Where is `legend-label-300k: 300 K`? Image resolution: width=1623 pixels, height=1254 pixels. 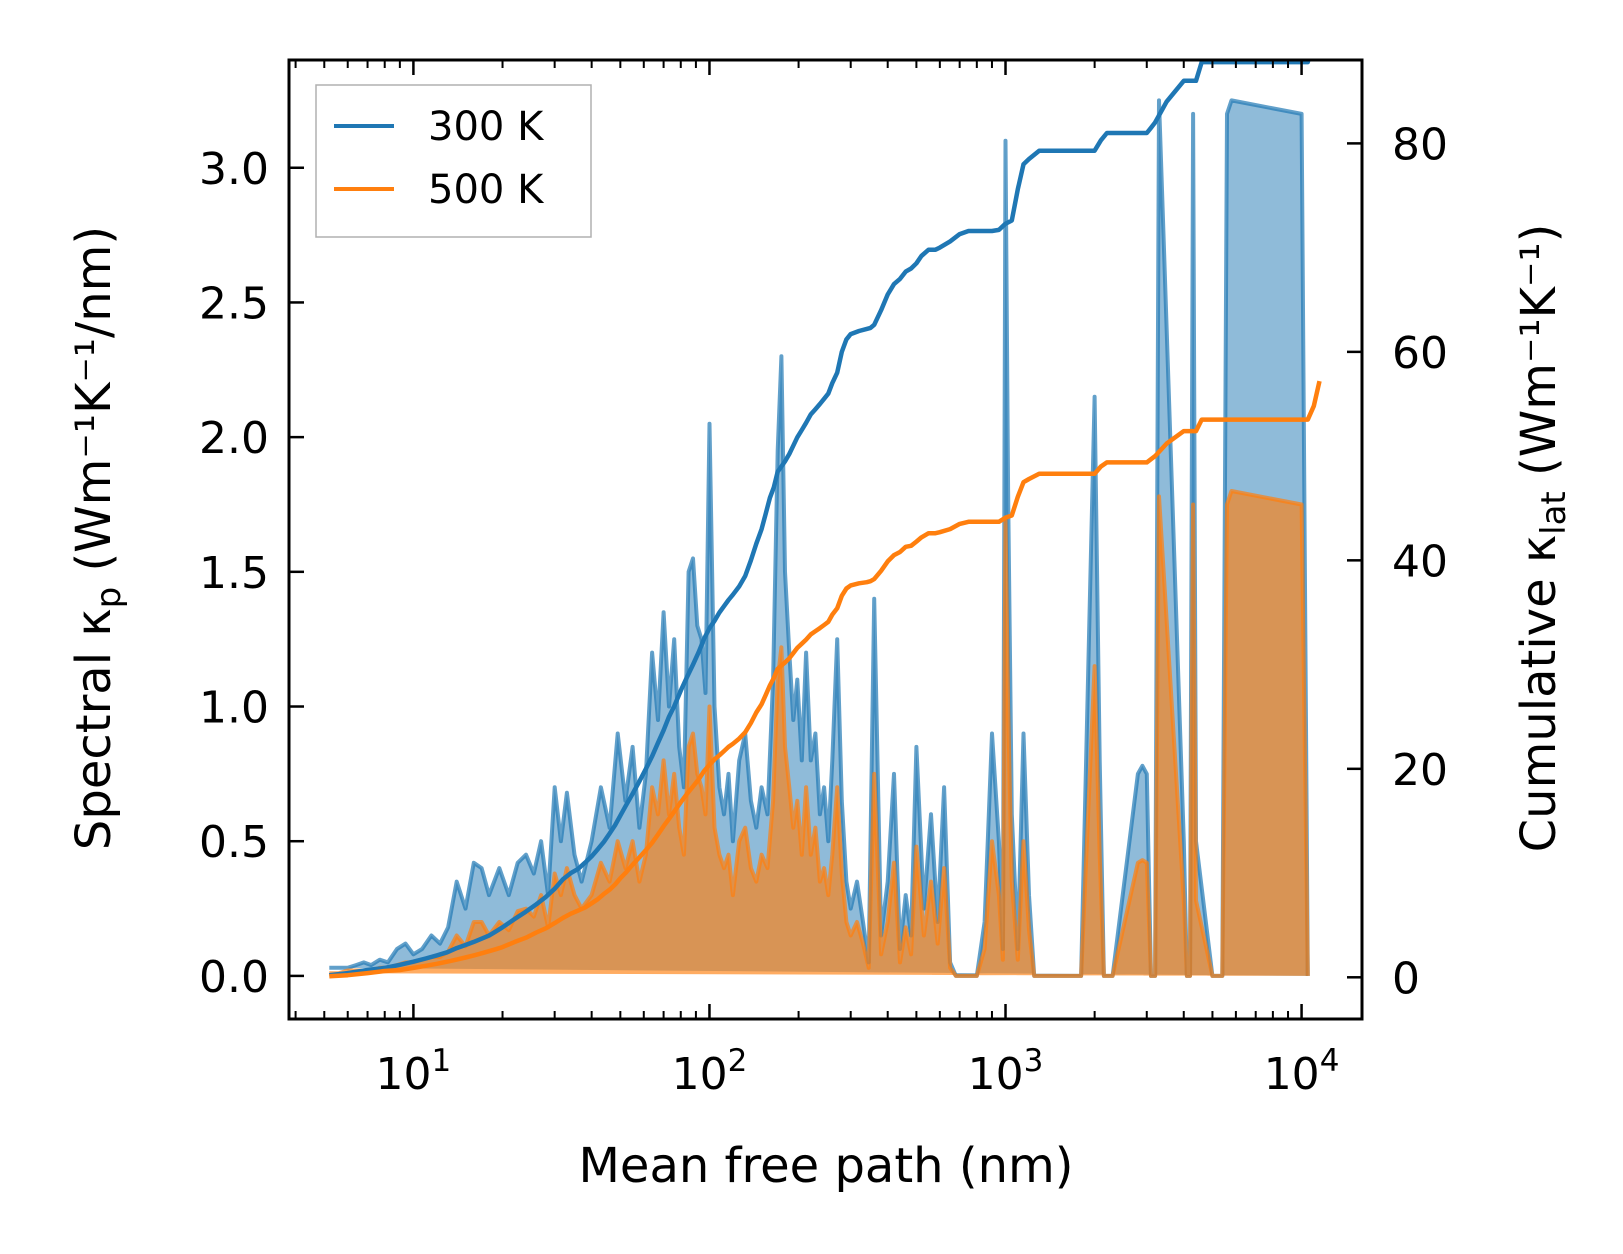
legend-label-300k: 300 K is located at coordinates (486, 127).